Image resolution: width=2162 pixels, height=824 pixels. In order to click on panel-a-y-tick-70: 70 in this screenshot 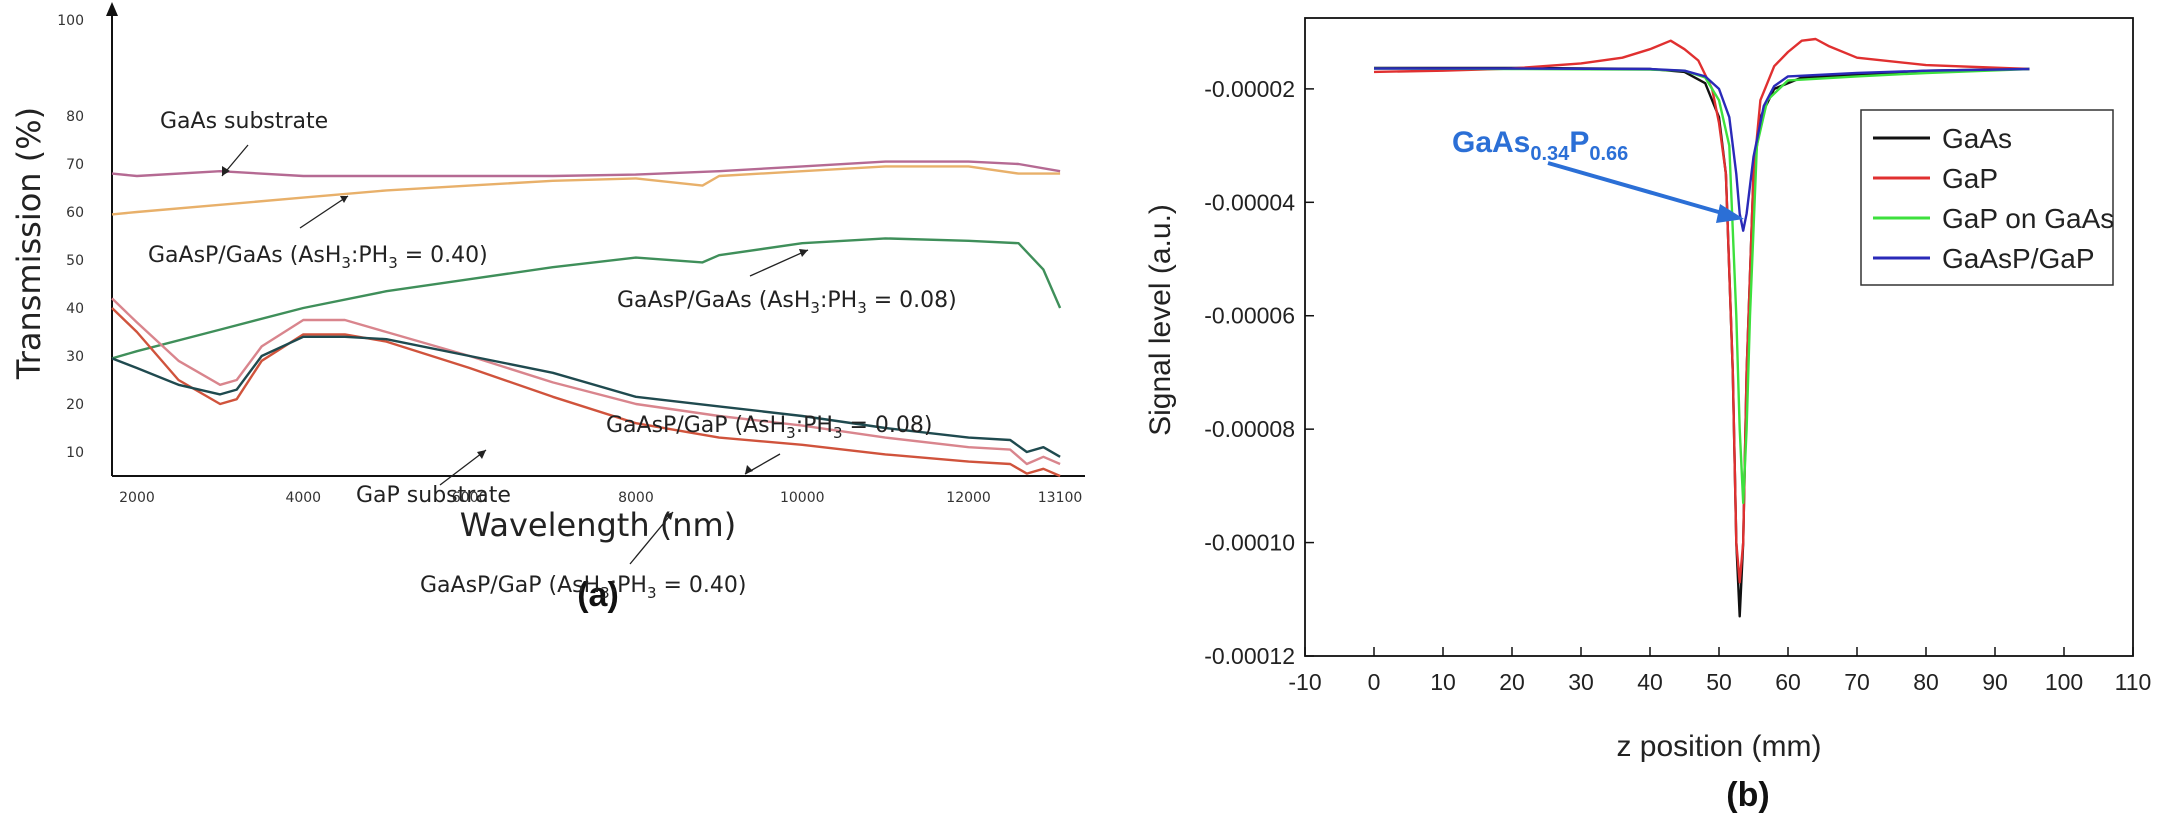, I will do `click(75, 165)`.